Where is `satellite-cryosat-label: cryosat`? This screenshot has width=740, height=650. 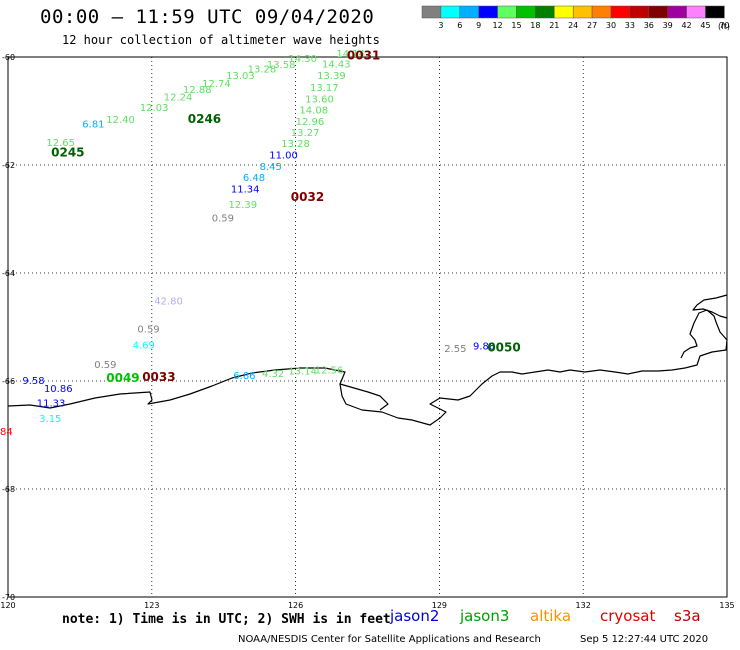 satellite-cryosat-label: cryosat is located at coordinates (628, 616).